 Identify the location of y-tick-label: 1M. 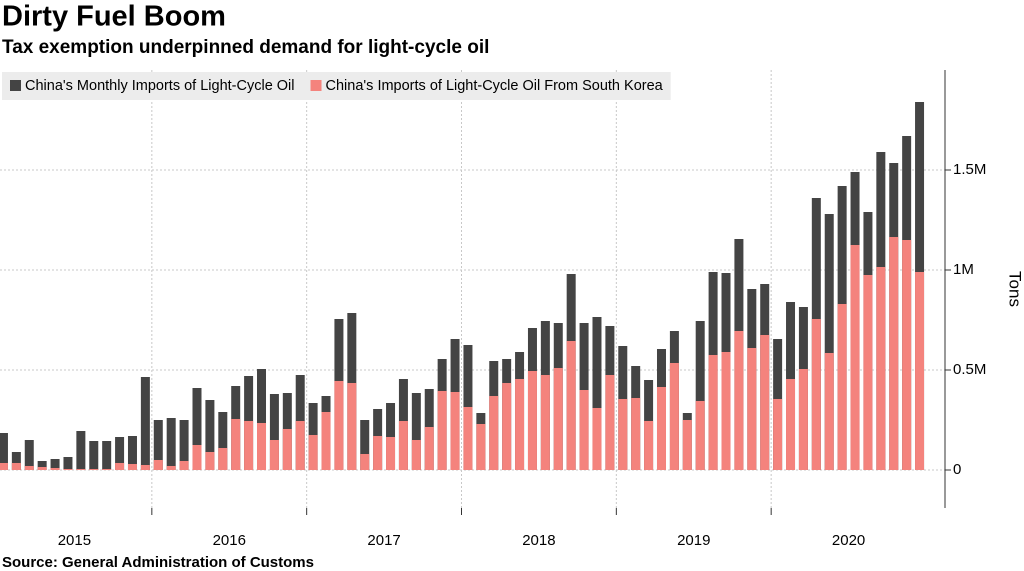
(963, 269).